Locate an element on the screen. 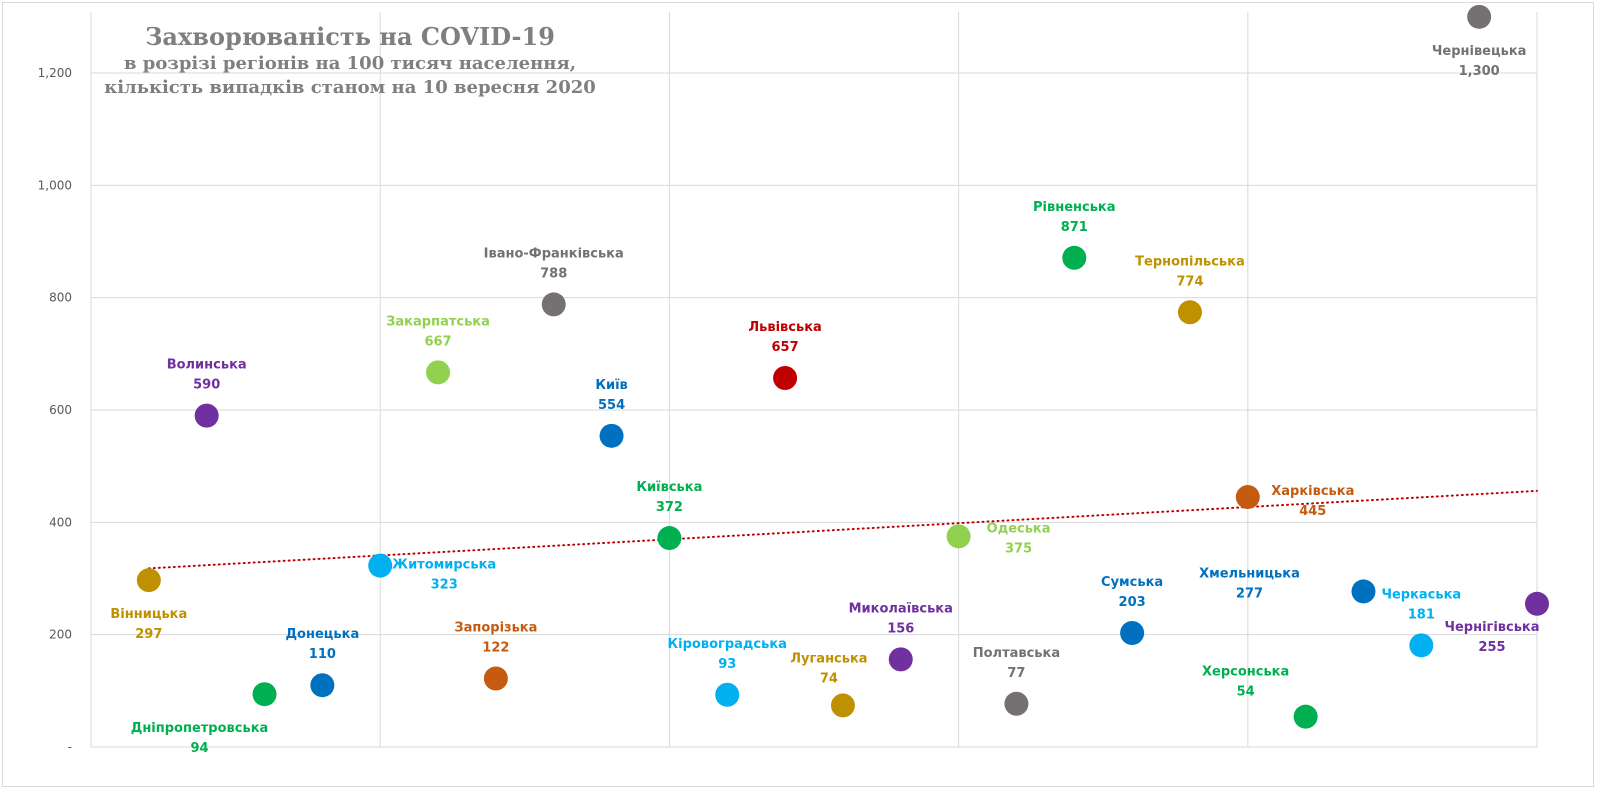 The height and width of the screenshot is (793, 1600). point-label-name: Волинська is located at coordinates (207, 365).